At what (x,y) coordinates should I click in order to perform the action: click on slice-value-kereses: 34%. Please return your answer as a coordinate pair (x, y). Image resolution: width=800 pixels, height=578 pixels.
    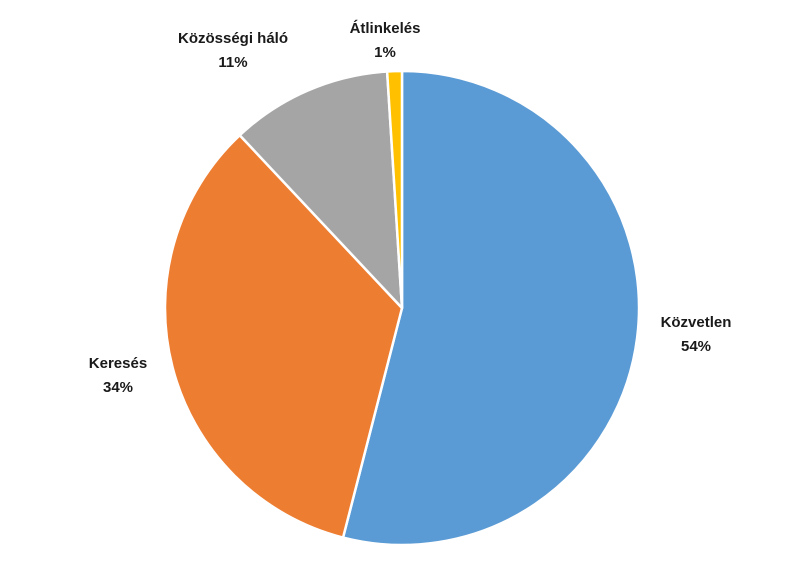
    Looking at the image, I should click on (118, 387).